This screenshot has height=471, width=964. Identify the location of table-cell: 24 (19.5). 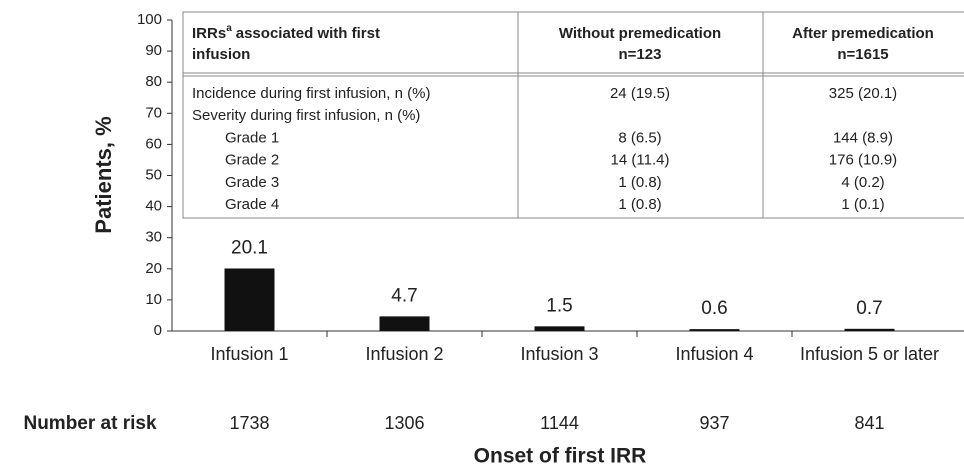
(640, 93).